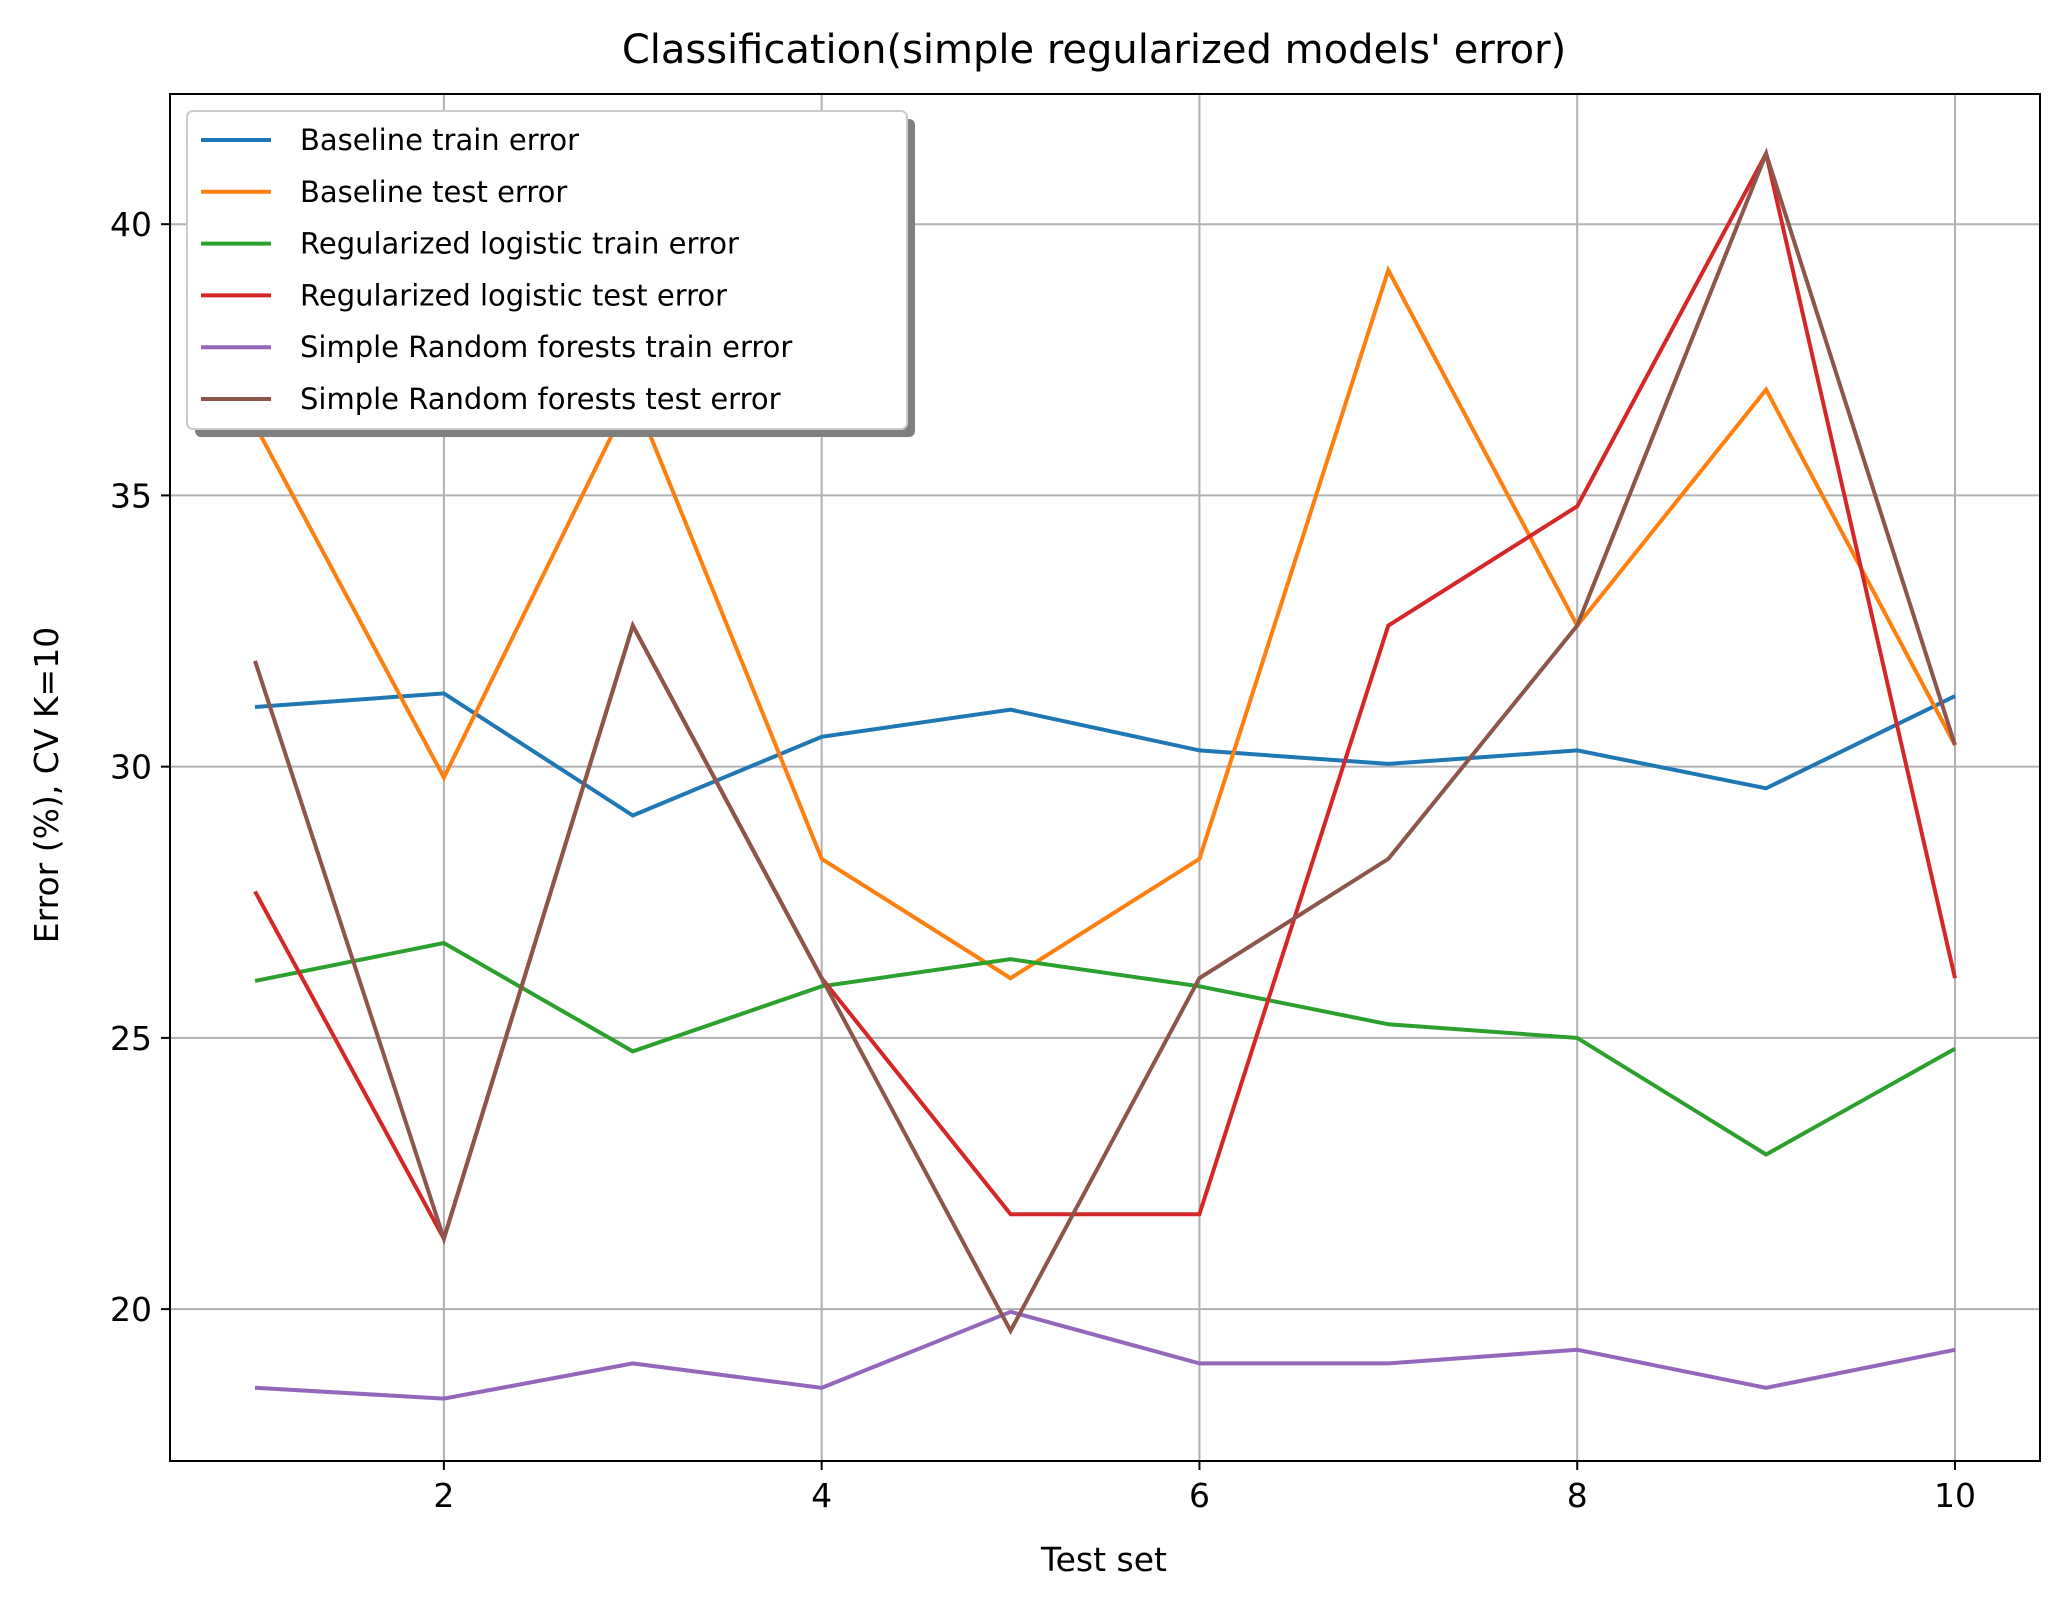 This screenshot has height=1607, width=2058. What do you see at coordinates (1577, 1495) in the screenshot?
I see `x-tick-label: 8` at bounding box center [1577, 1495].